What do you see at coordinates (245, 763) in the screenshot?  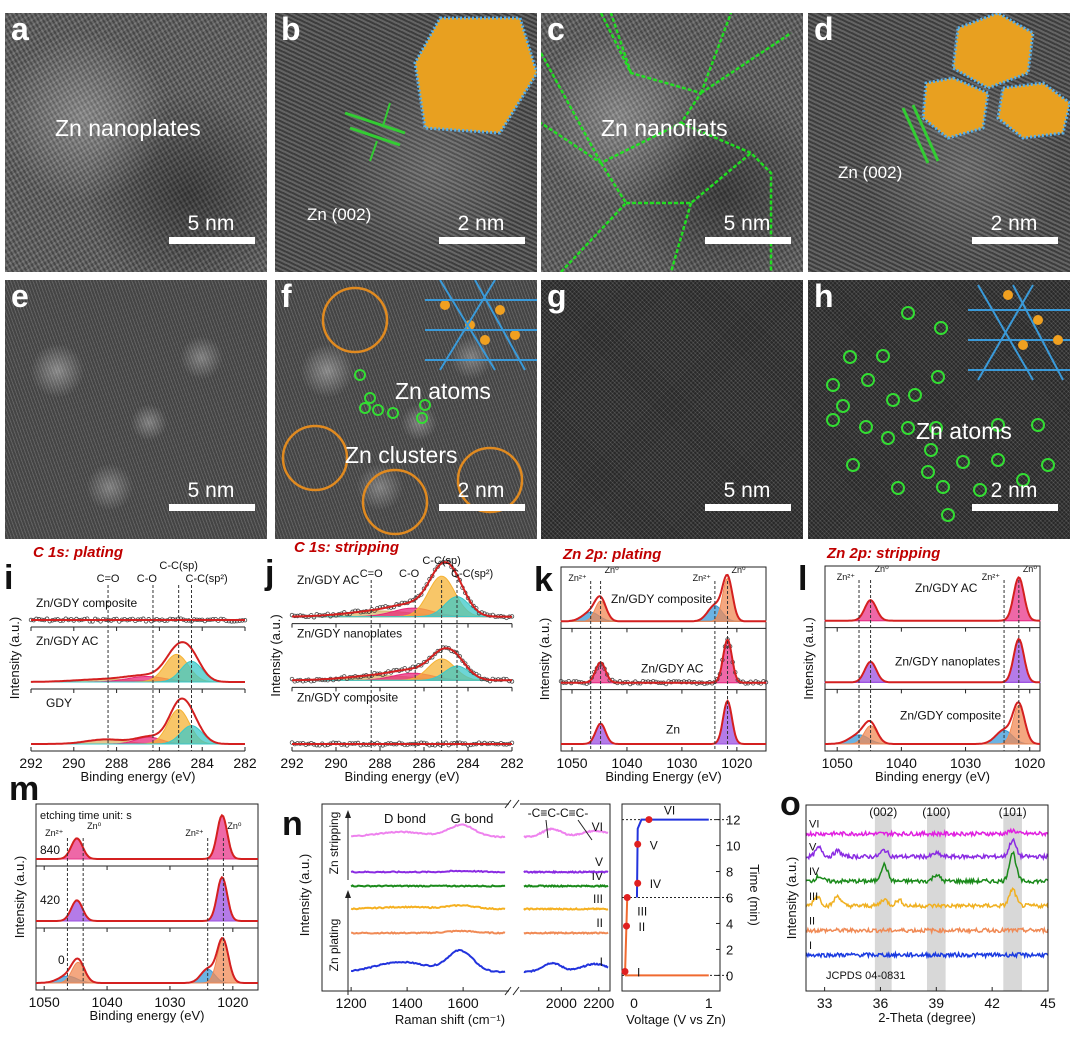 I see `x-tick-label: 282` at bounding box center [245, 763].